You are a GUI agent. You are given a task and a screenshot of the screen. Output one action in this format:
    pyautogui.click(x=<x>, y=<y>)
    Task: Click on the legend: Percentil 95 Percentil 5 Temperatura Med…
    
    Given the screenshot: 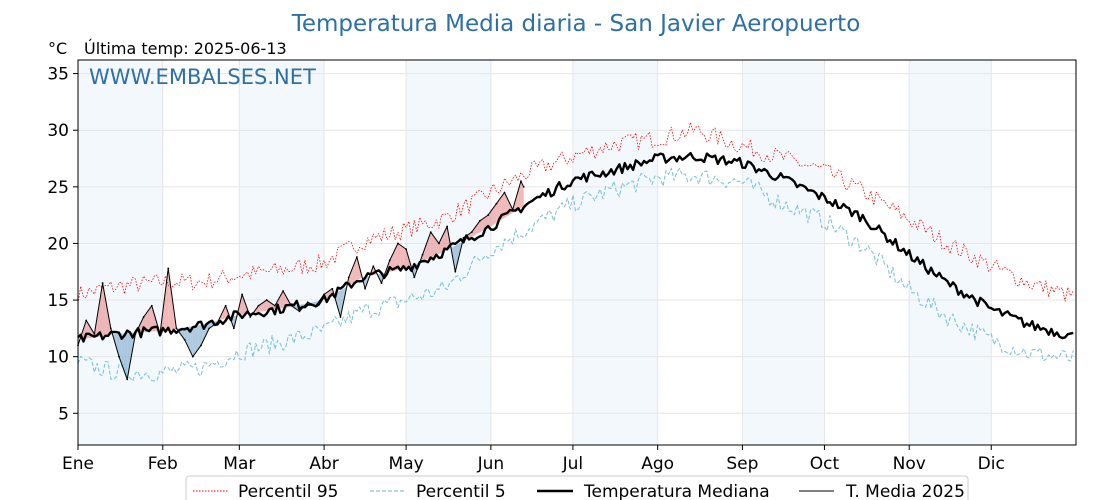 What is the action you would take?
    pyautogui.click(x=577, y=487)
    